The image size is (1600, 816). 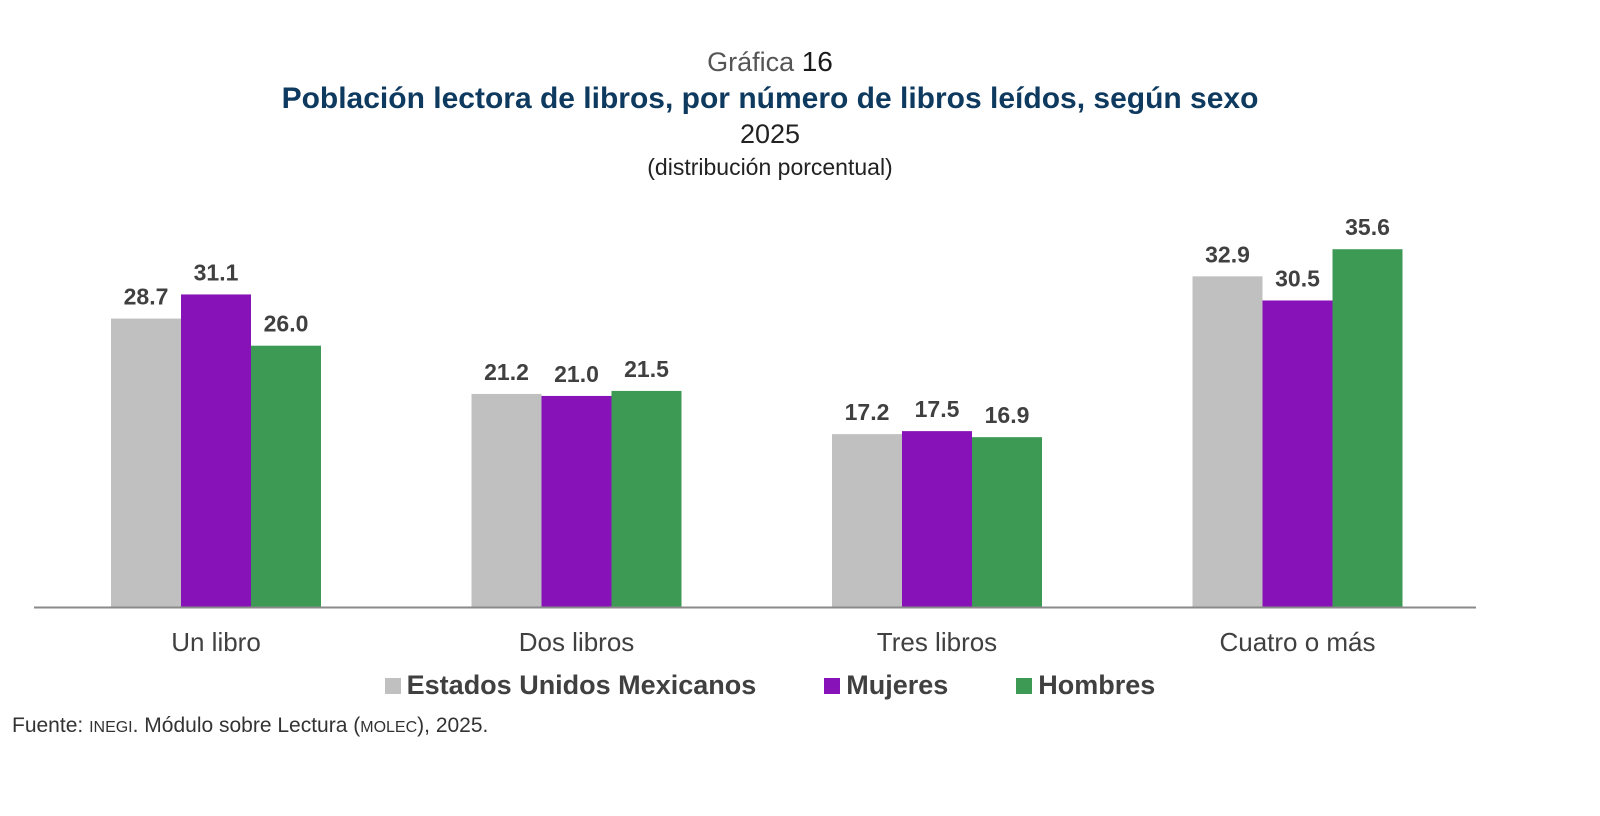 I want to click on chart-label: Gráfica 16, so click(x=770, y=62).